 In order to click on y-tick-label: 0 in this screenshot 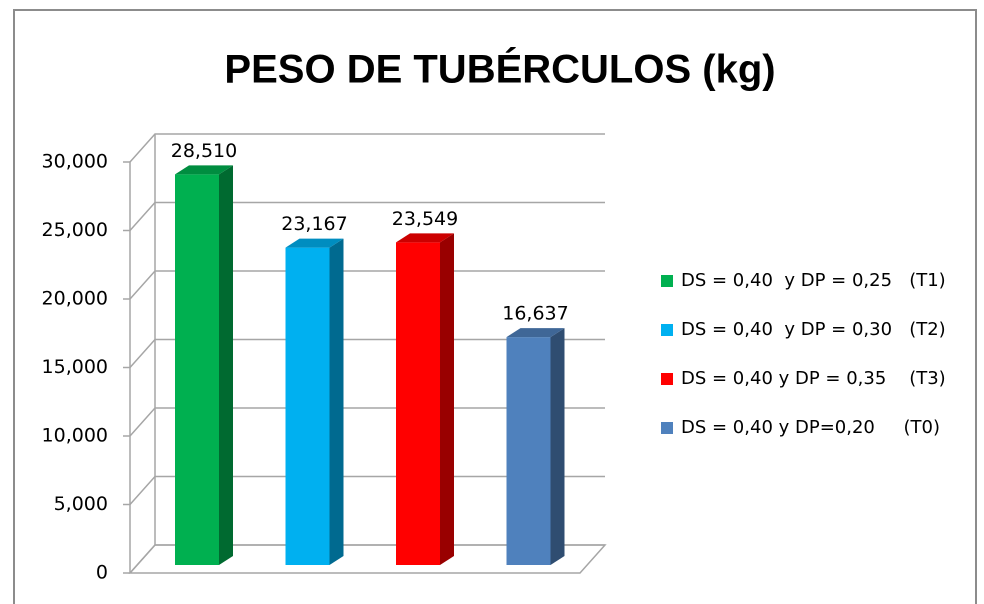, I will do `click(102, 573)`.